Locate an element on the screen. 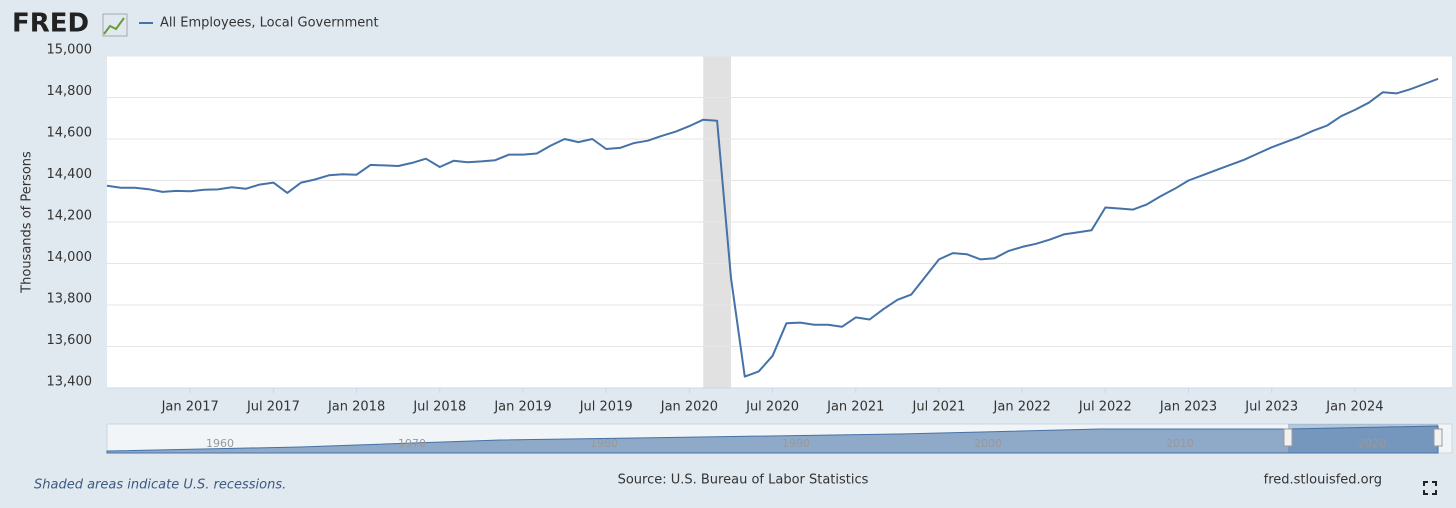 This screenshot has height=508, width=1456. navigator-selection is located at coordinates (1363, 438).